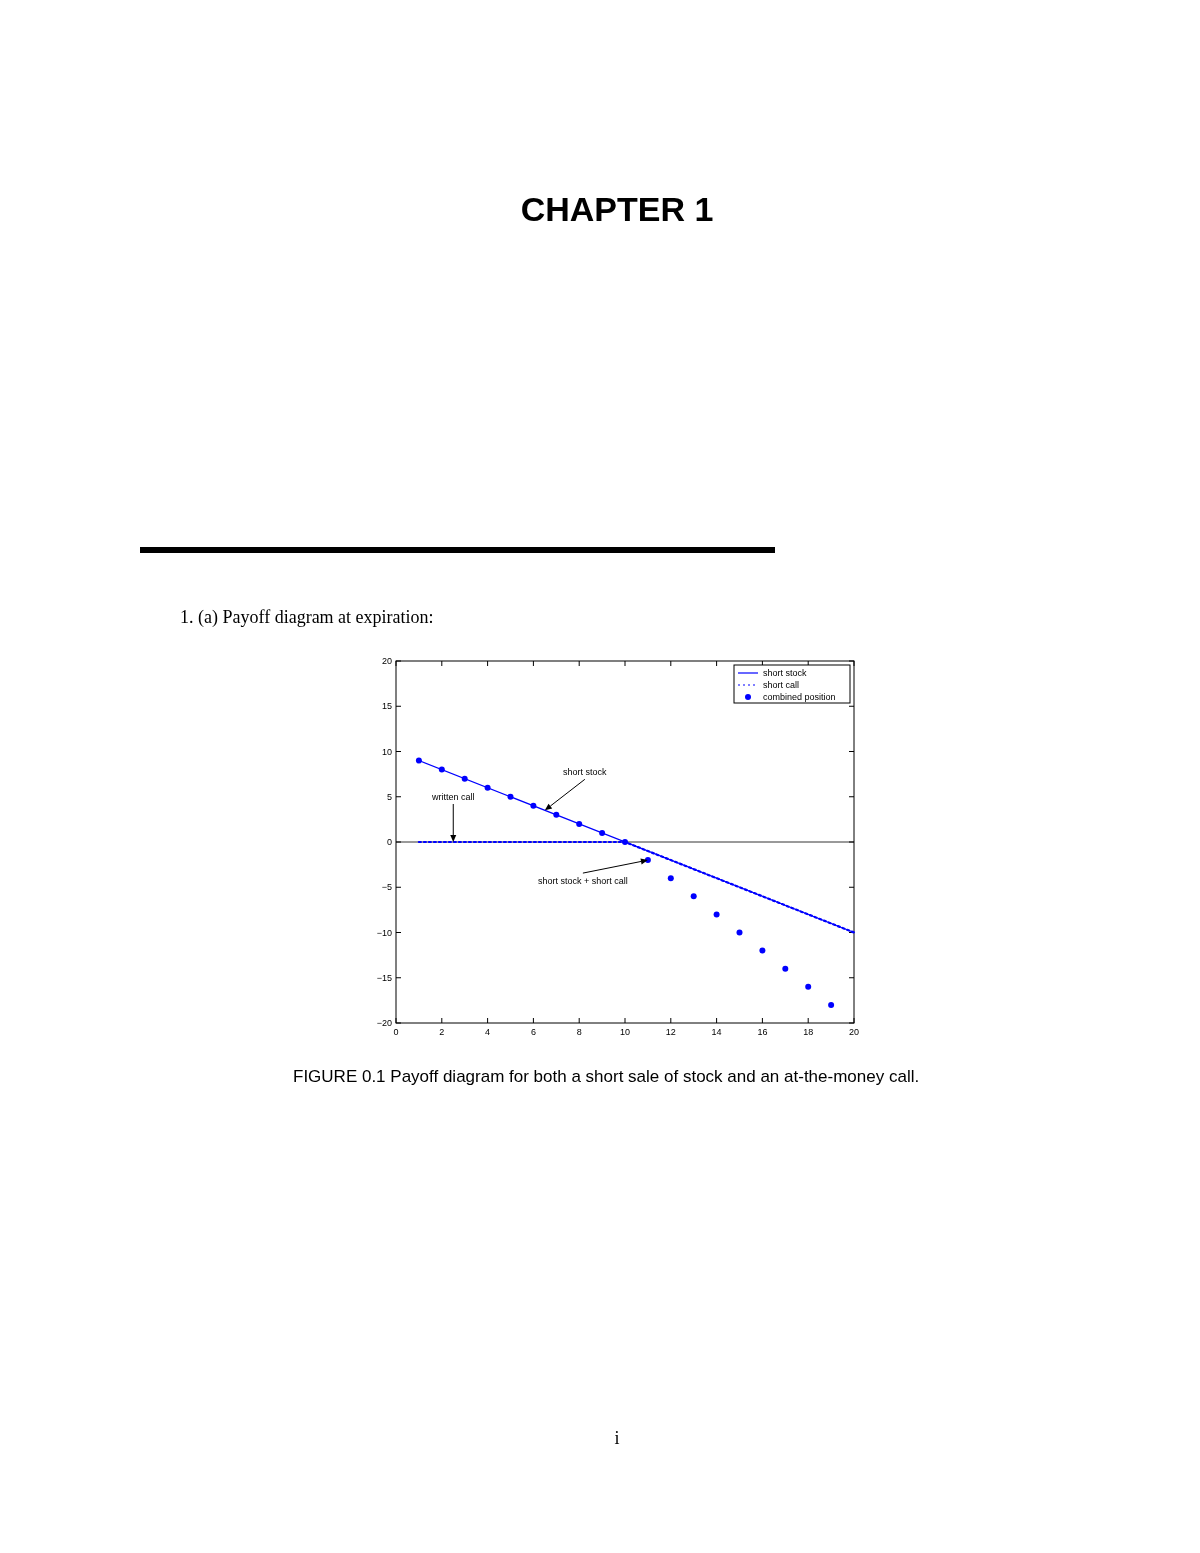 The width and height of the screenshot is (1200, 1553). Describe the element at coordinates (533, 1032) in the screenshot. I see `x-tick-label: 6` at that location.